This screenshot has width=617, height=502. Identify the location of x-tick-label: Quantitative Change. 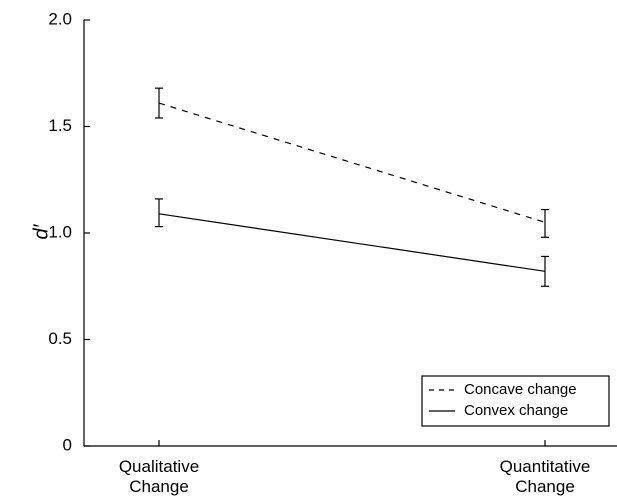
(545, 476).